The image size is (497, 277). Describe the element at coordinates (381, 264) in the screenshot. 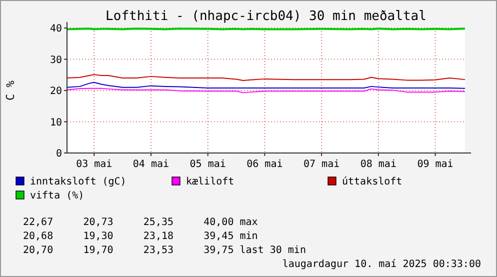

I see `text: laugardagur 10. maí 2025 00:33:00` at that location.